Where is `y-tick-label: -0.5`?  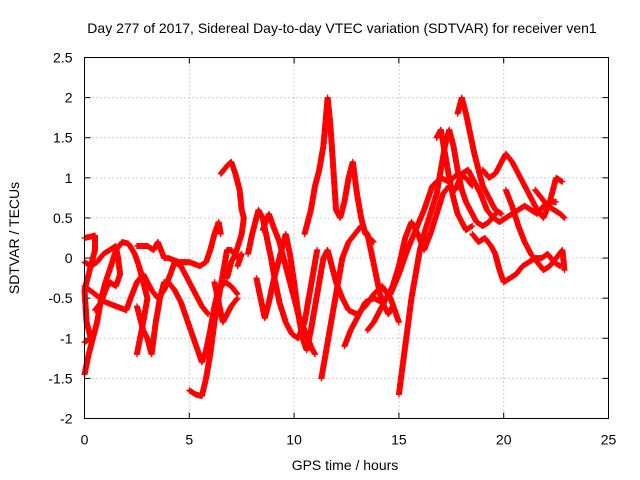
y-tick-label: -0.5 is located at coordinates (60, 298).